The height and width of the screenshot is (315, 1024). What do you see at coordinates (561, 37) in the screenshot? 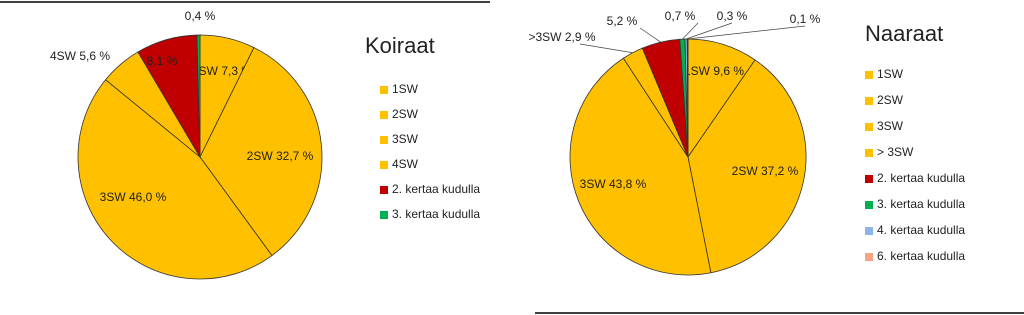
I see `data-label: >3SW 2,9 %` at bounding box center [561, 37].